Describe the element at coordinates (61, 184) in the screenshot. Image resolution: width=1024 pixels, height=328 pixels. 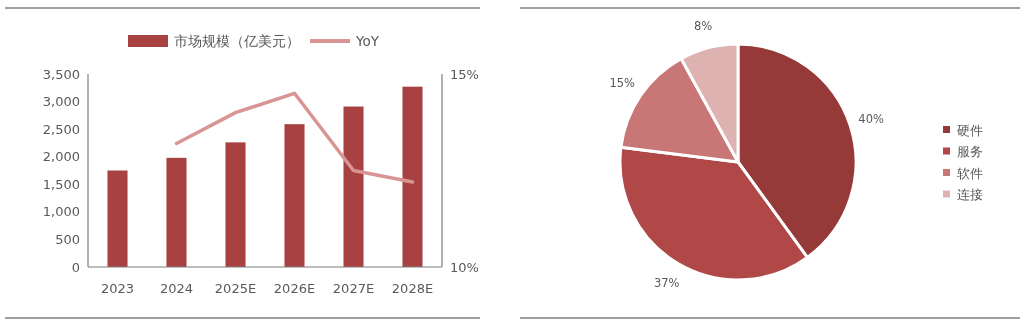
I see `y-tick-label: 1,500` at that location.